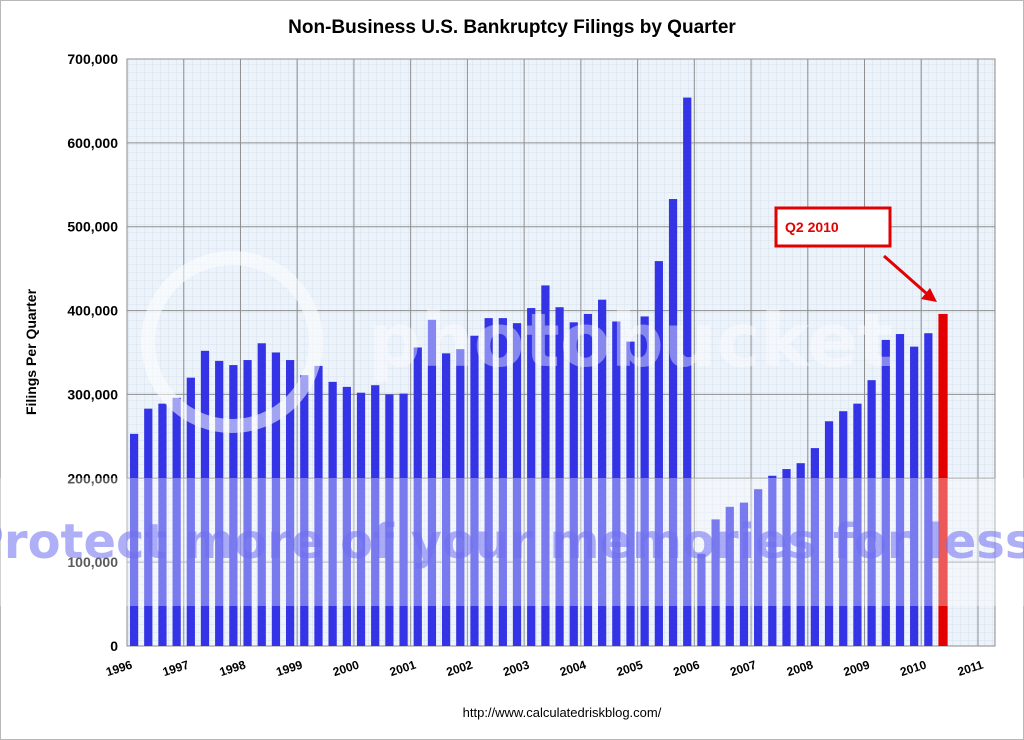 The height and width of the screenshot is (740, 1024). What do you see at coordinates (943, 479) in the screenshot?
I see `bar-highlight-q2-2010` at bounding box center [943, 479].